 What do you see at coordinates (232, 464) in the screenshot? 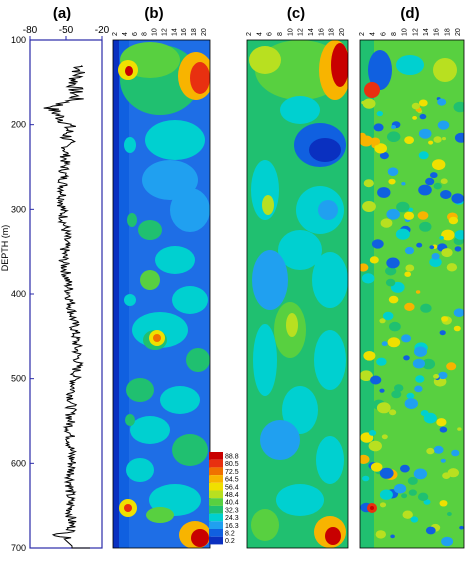
I see `colorbar-label: 80.5` at bounding box center [232, 464].